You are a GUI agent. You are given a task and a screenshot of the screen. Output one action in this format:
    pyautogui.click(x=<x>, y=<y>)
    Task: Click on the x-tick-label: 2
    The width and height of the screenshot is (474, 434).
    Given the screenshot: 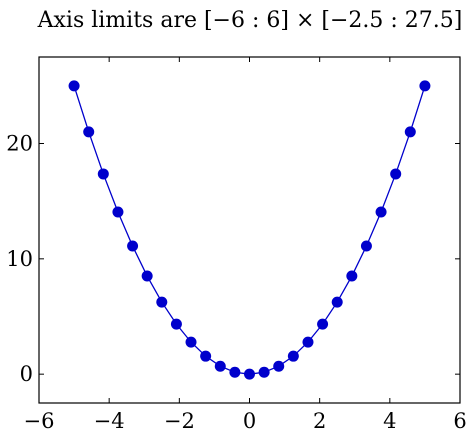 What is the action you would take?
    pyautogui.click(x=319, y=421)
    